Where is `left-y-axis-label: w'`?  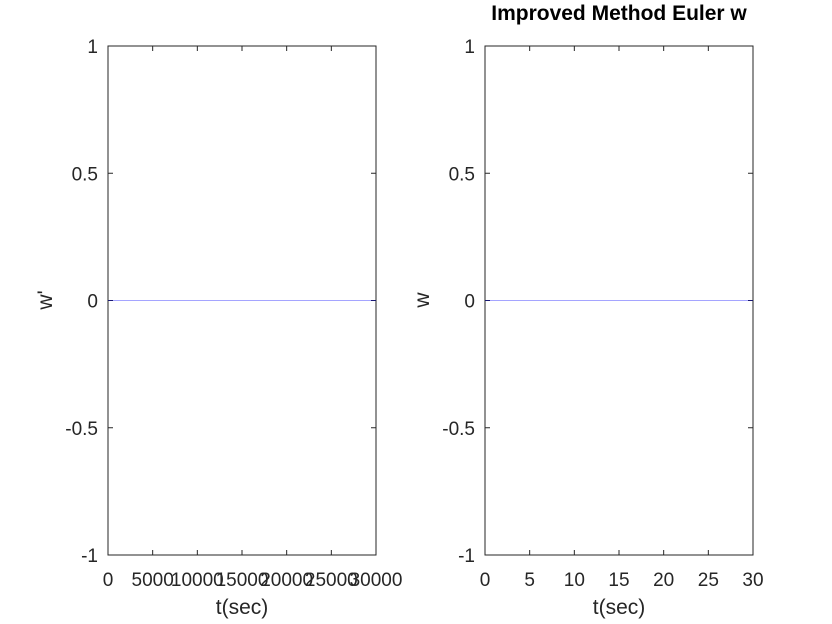 left-y-axis-label: w' is located at coordinates (45, 300).